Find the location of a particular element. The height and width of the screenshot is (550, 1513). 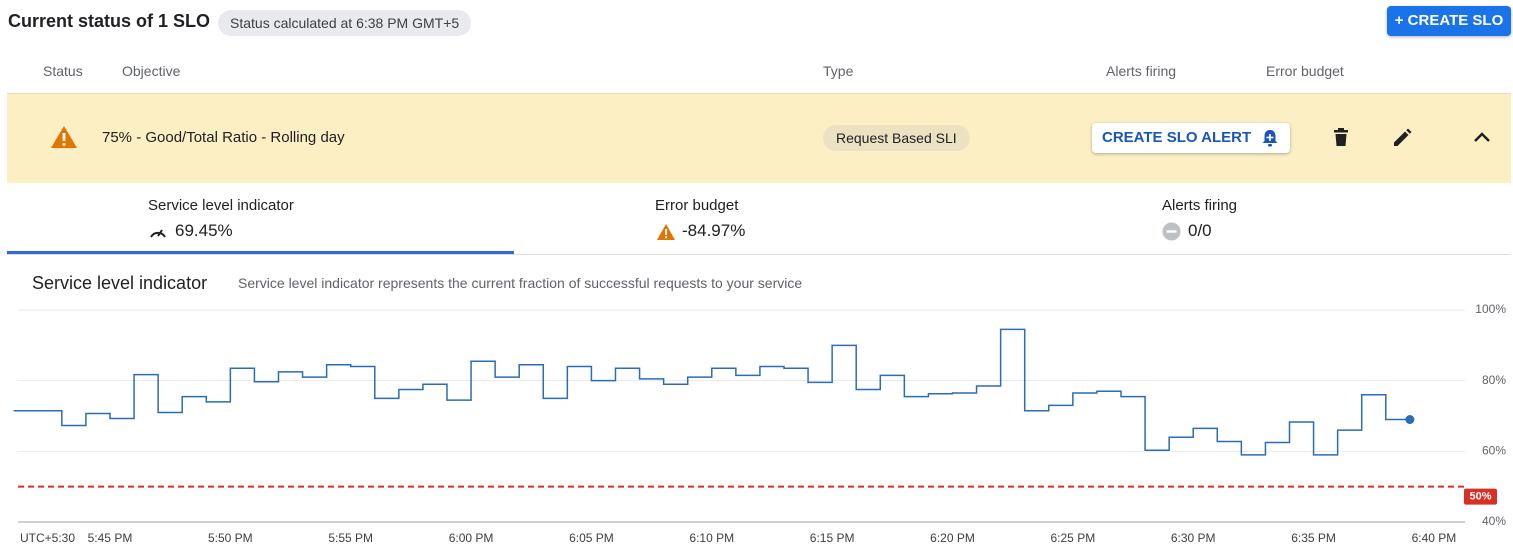

last-point is located at coordinates (1410, 420).